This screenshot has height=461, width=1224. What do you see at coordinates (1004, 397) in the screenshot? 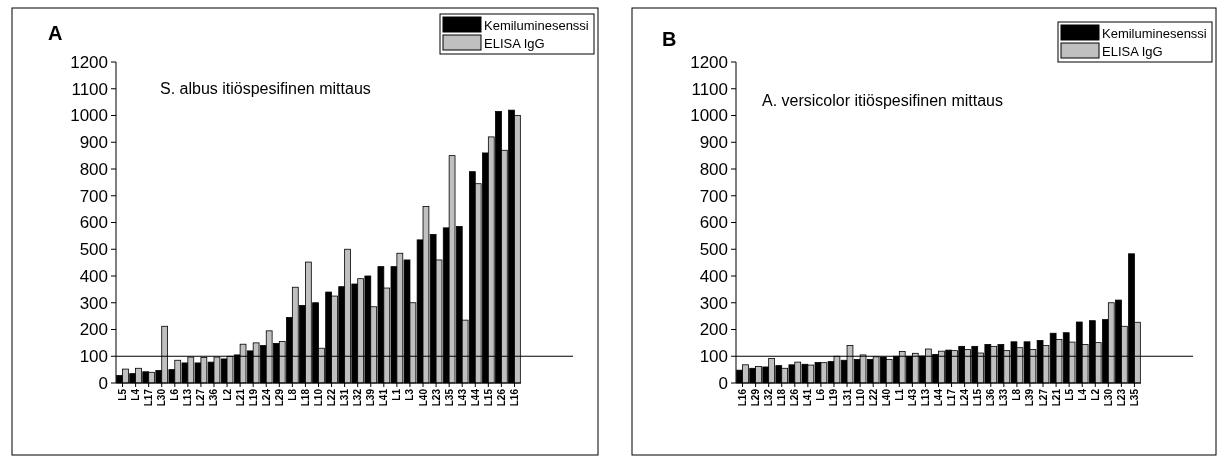
I see `x-tick-label: L33` at bounding box center [1004, 397].